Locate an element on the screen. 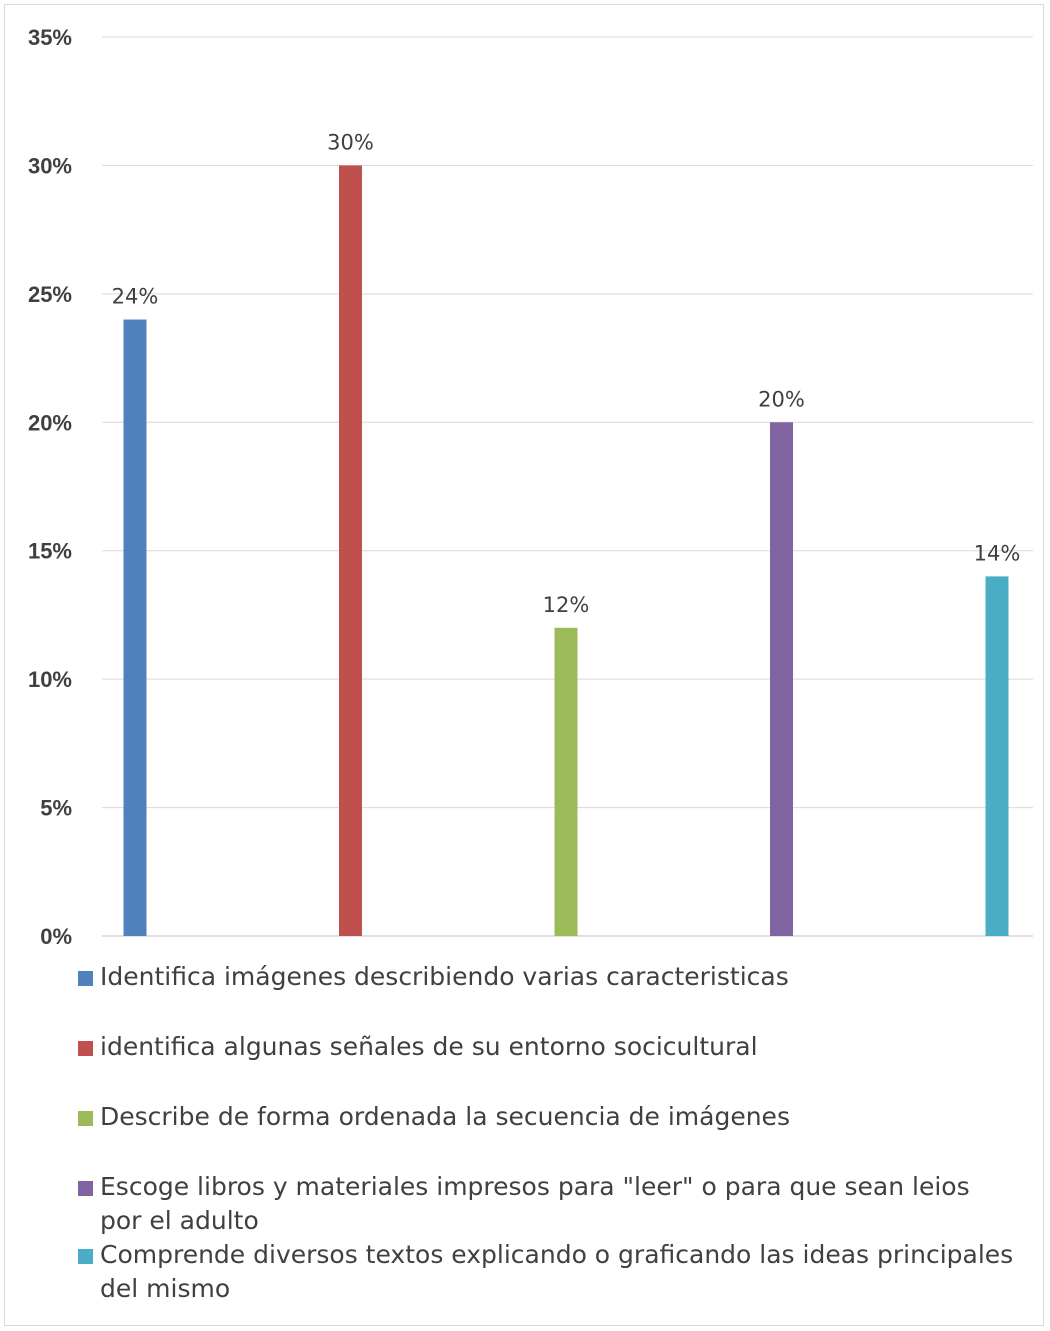 This screenshot has height=1331, width=1050. y-axis-ticks: 0% 5% 10% 15% 20% 25% 30% 35% is located at coordinates (50, 487).